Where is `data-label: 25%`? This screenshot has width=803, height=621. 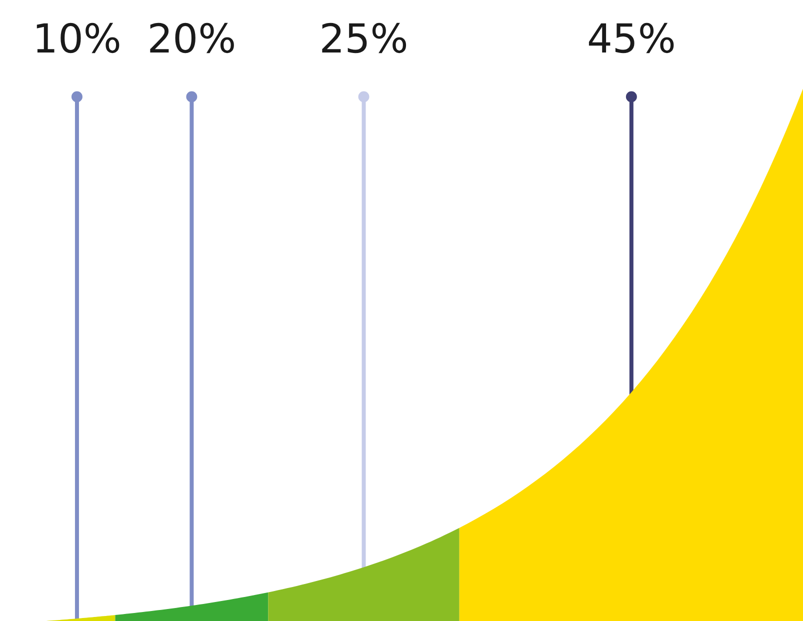 data-label: 25% is located at coordinates (363, 39).